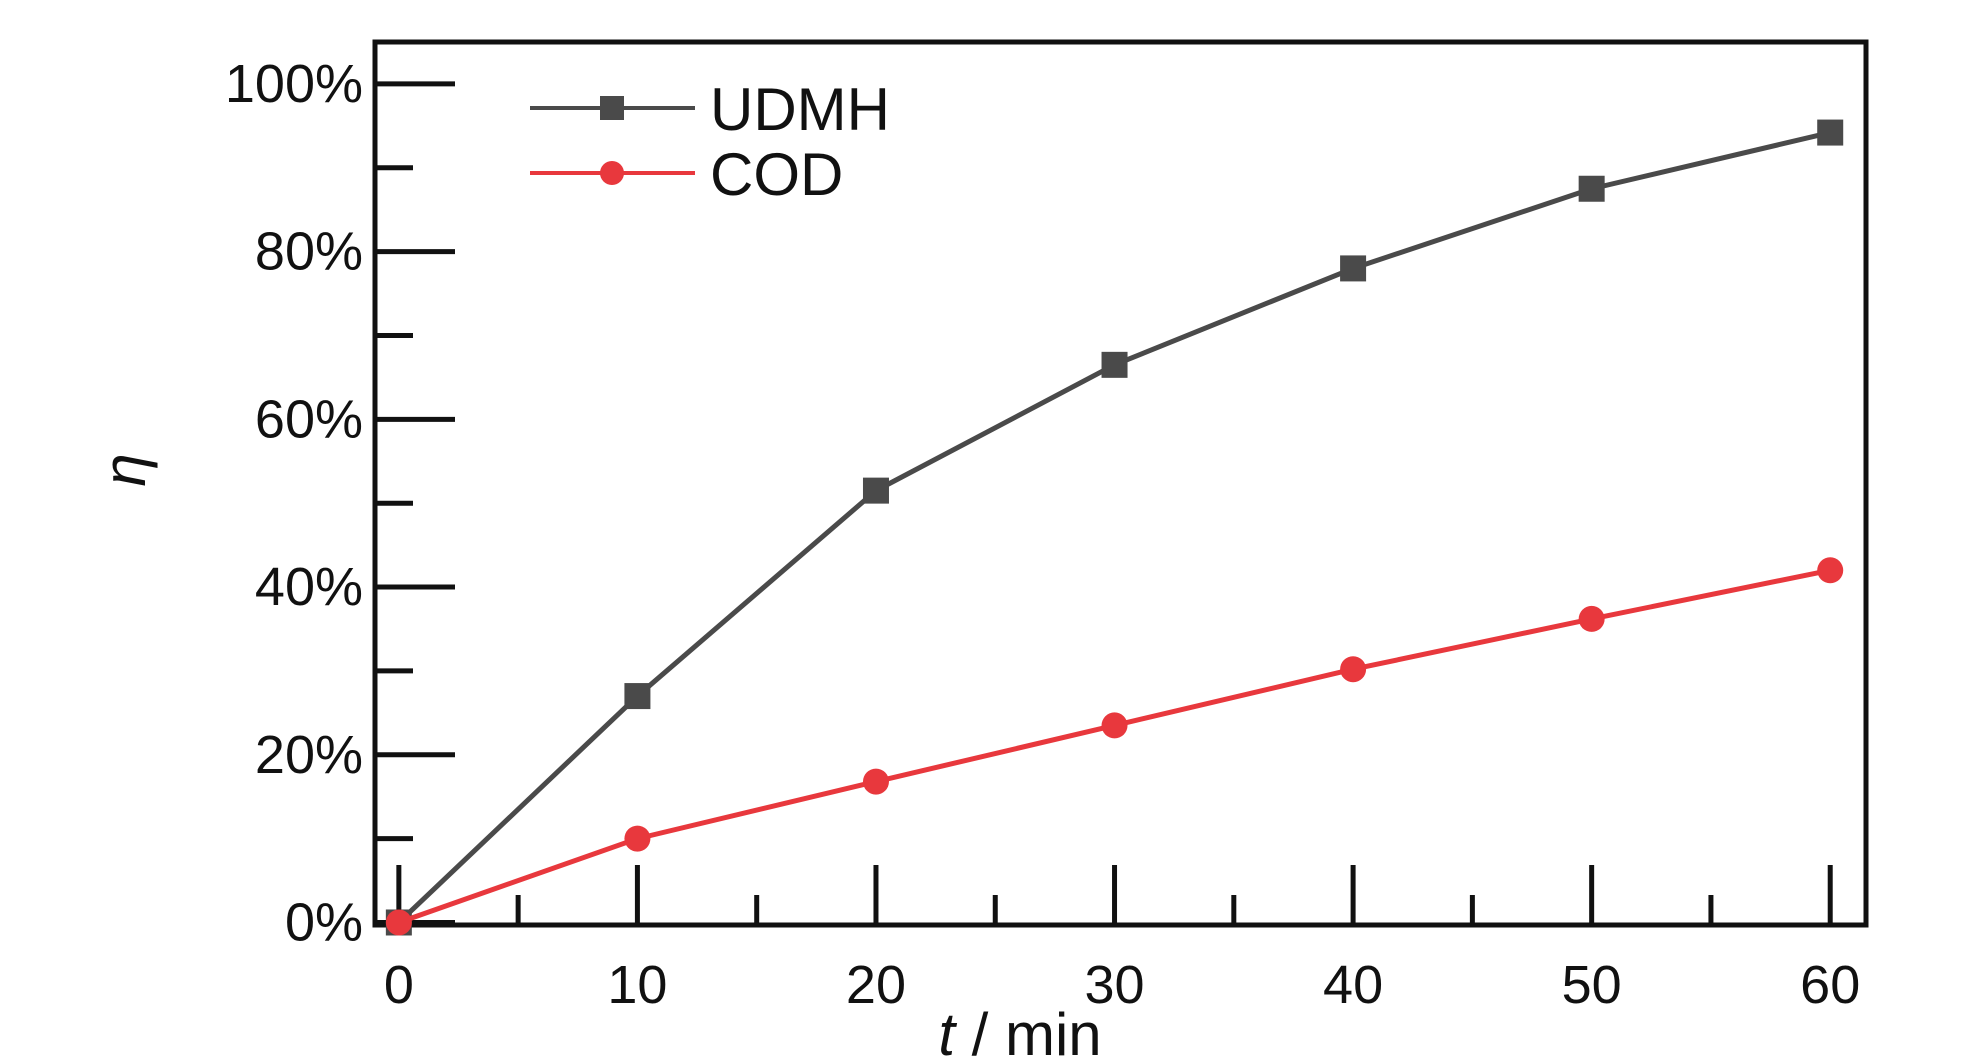 Image resolution: width=1984 pixels, height=1063 pixels. What do you see at coordinates (309, 755) in the screenshot?
I see `y-tick-label: 20%` at bounding box center [309, 755].